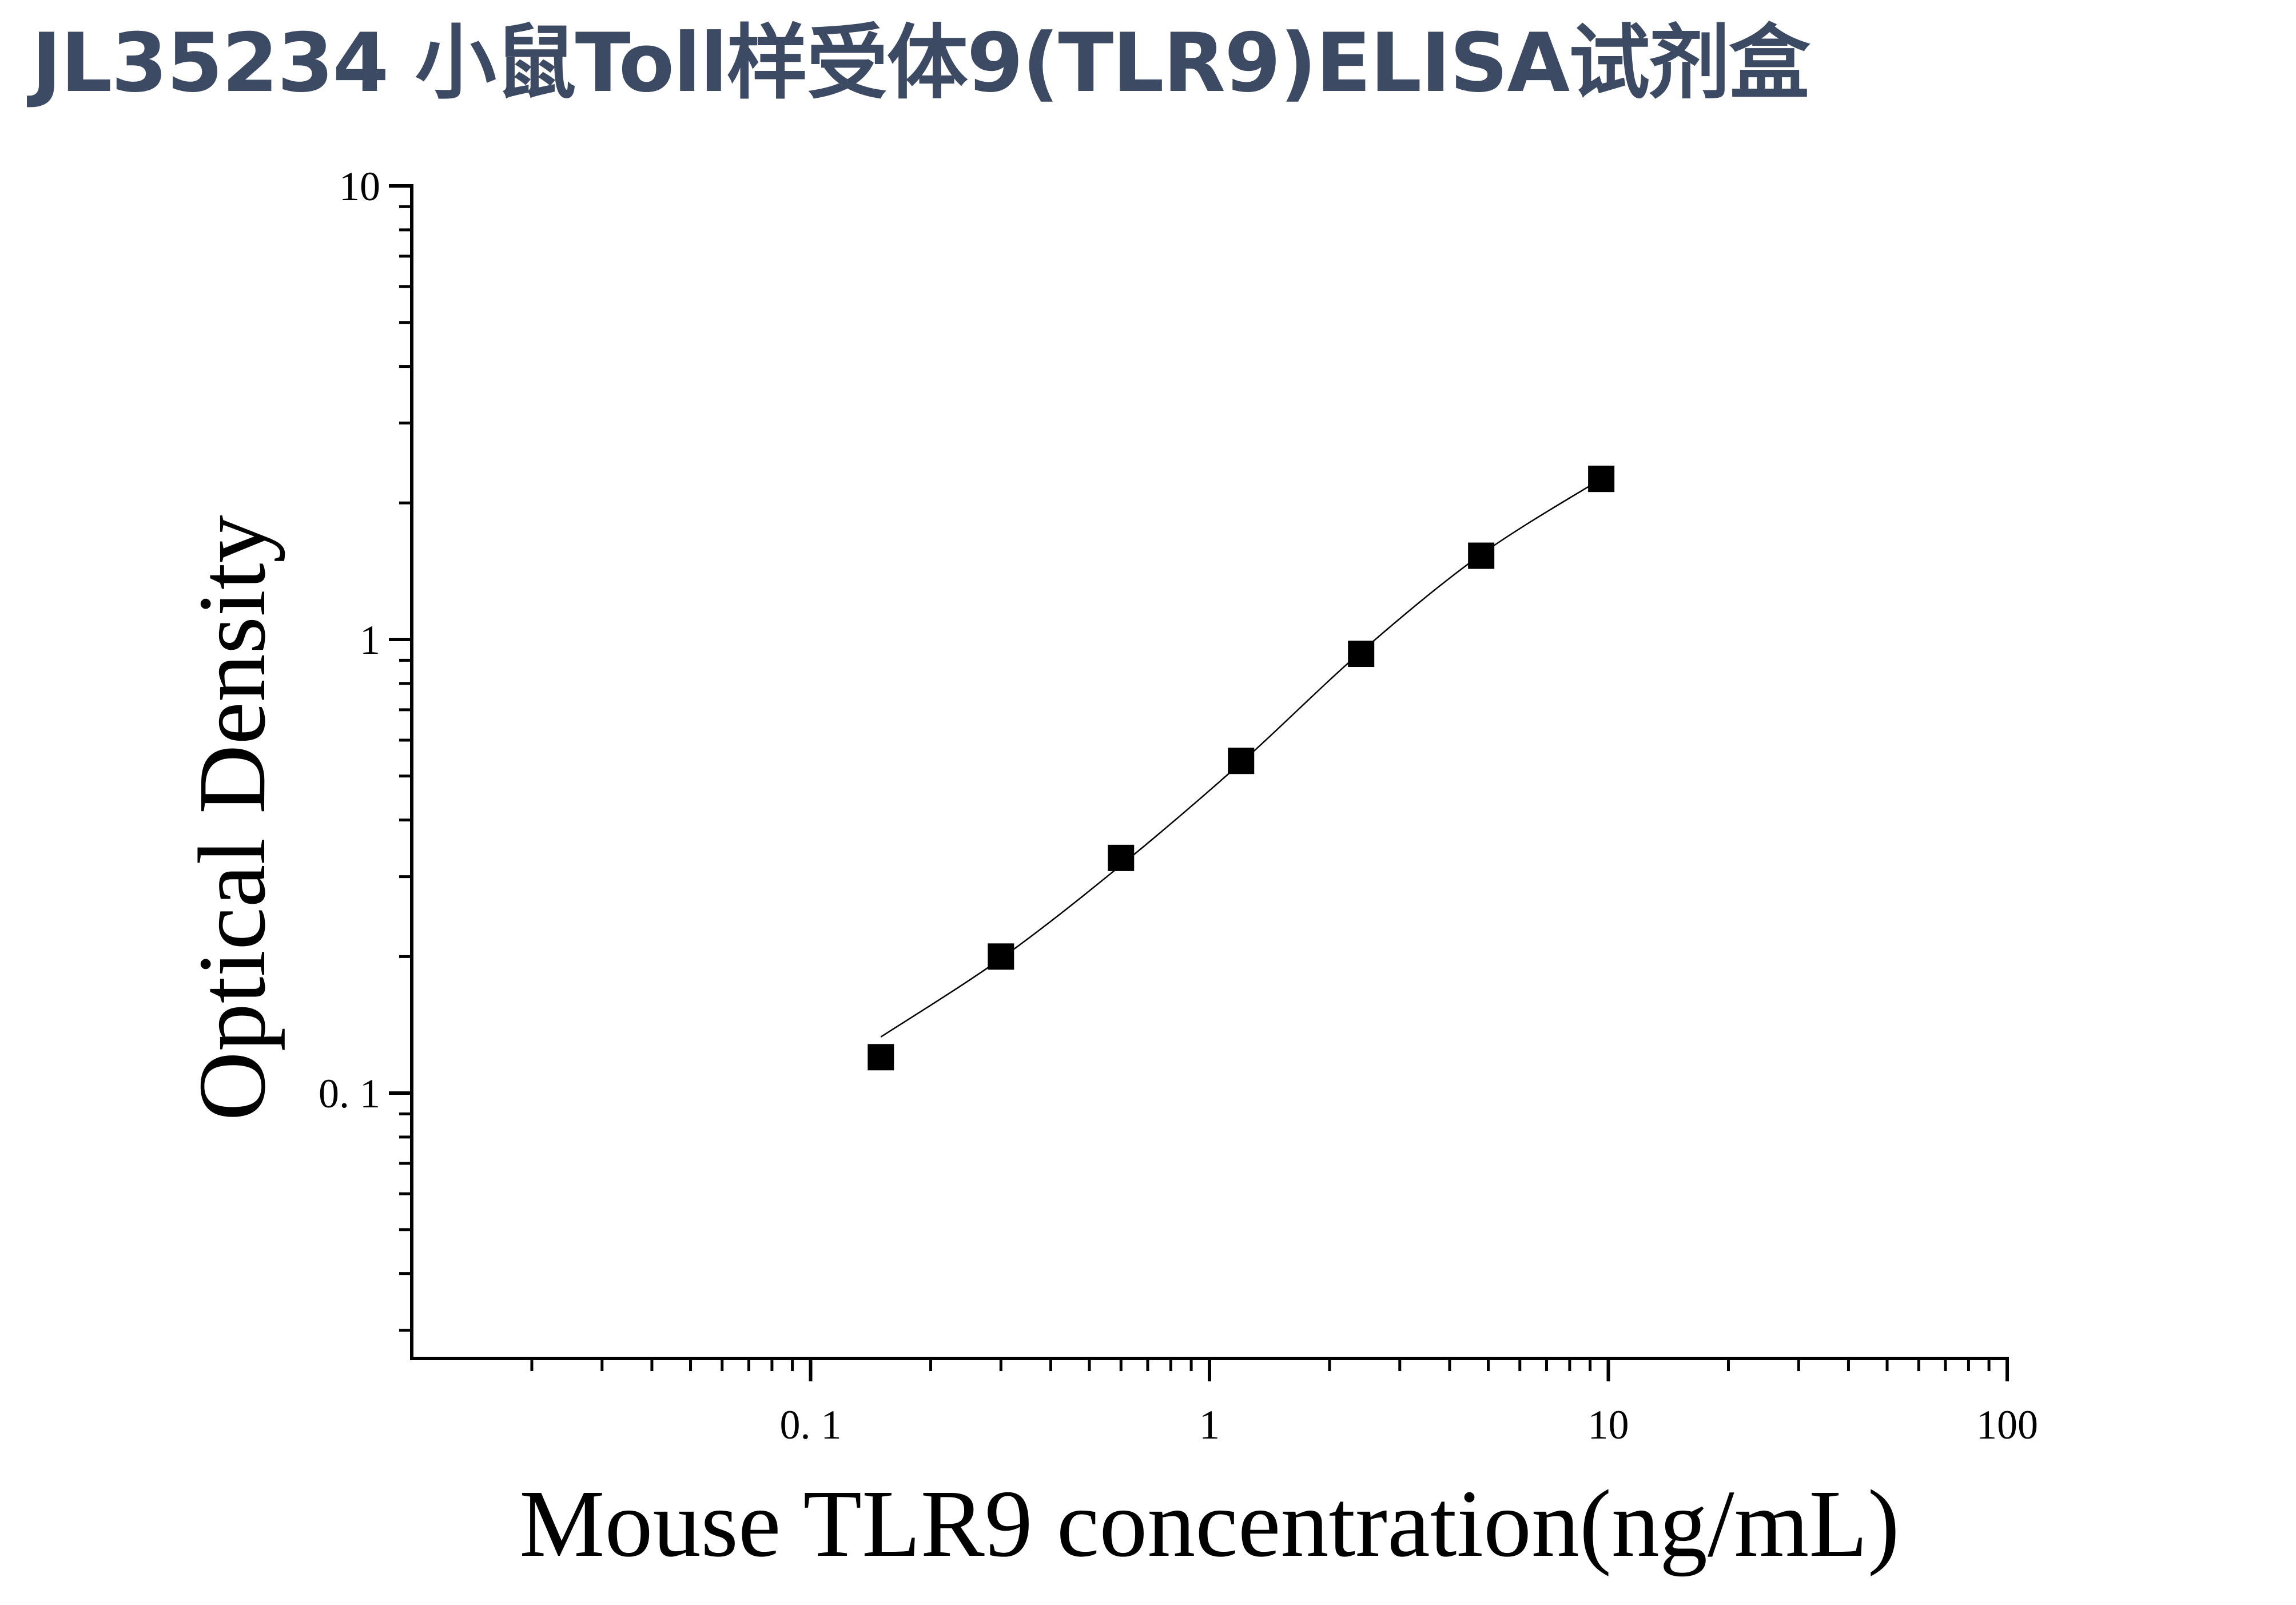  Describe the element at coordinates (359, 186) in the screenshot. I see `y-tick-label: 10` at that location.